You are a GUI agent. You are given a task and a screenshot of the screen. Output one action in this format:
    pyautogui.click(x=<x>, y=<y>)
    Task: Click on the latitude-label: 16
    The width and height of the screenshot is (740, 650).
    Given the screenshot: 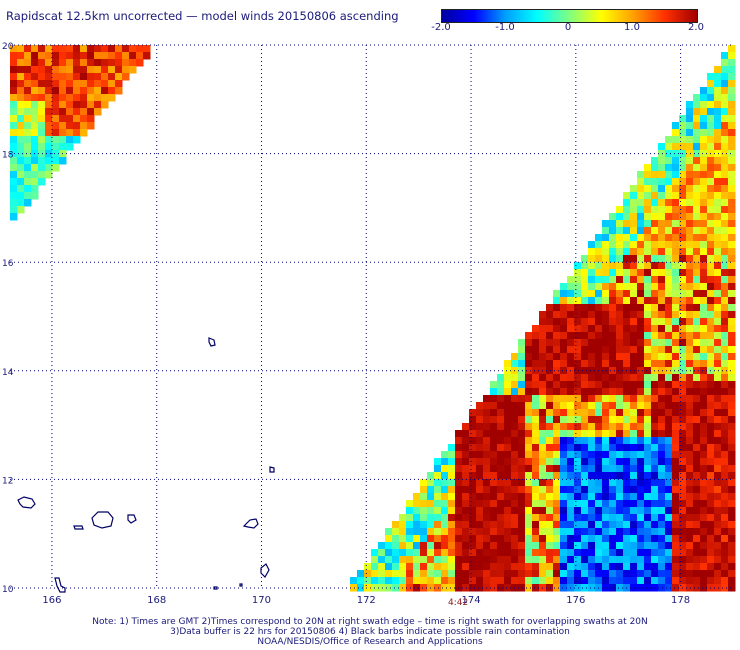 What is the action you would take?
    pyautogui.click(x=8, y=264)
    